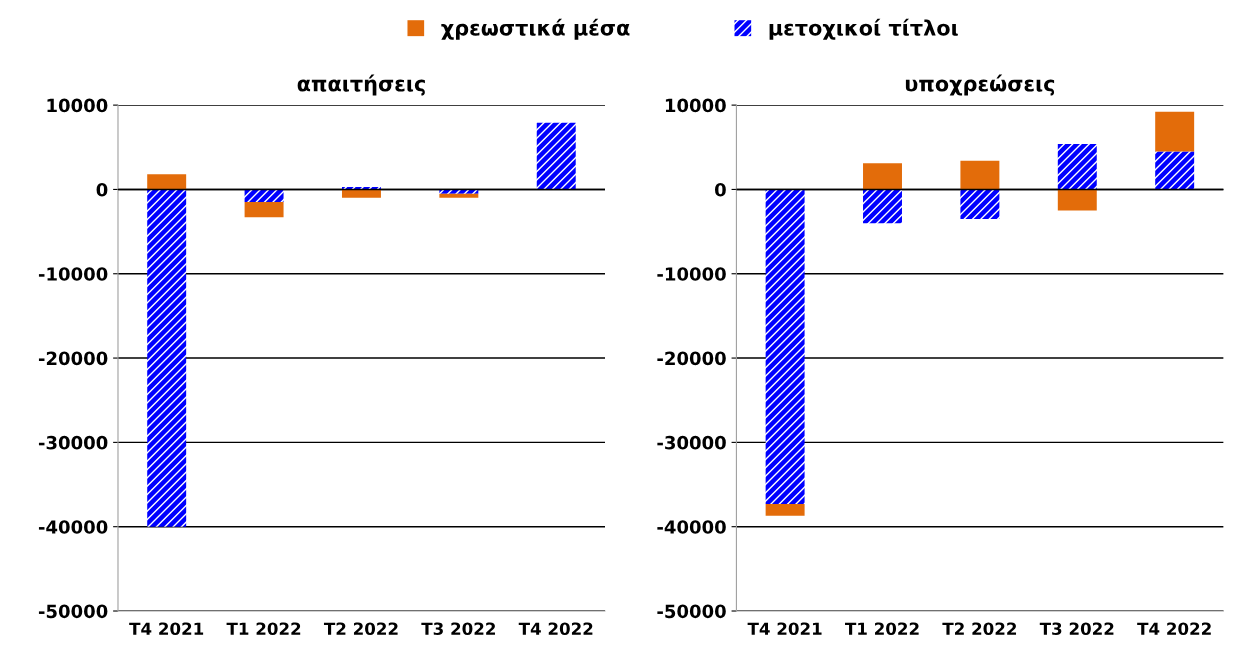 The image size is (1242, 657). Describe the element at coordinates (535, 29) in the screenshot. I see `legend-label: χρεωστικά μέσα` at that location.